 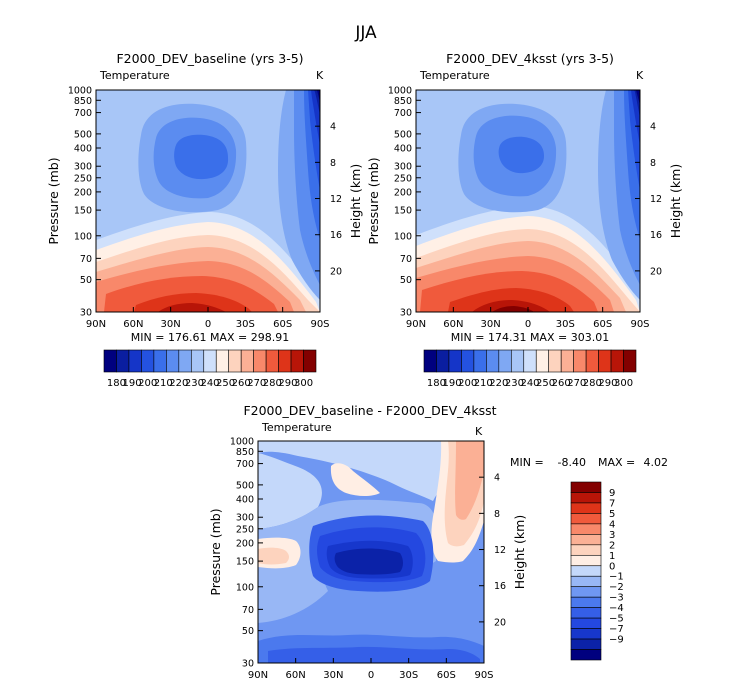 I want to click on height-tick-label: 16, so click(x=656, y=235).